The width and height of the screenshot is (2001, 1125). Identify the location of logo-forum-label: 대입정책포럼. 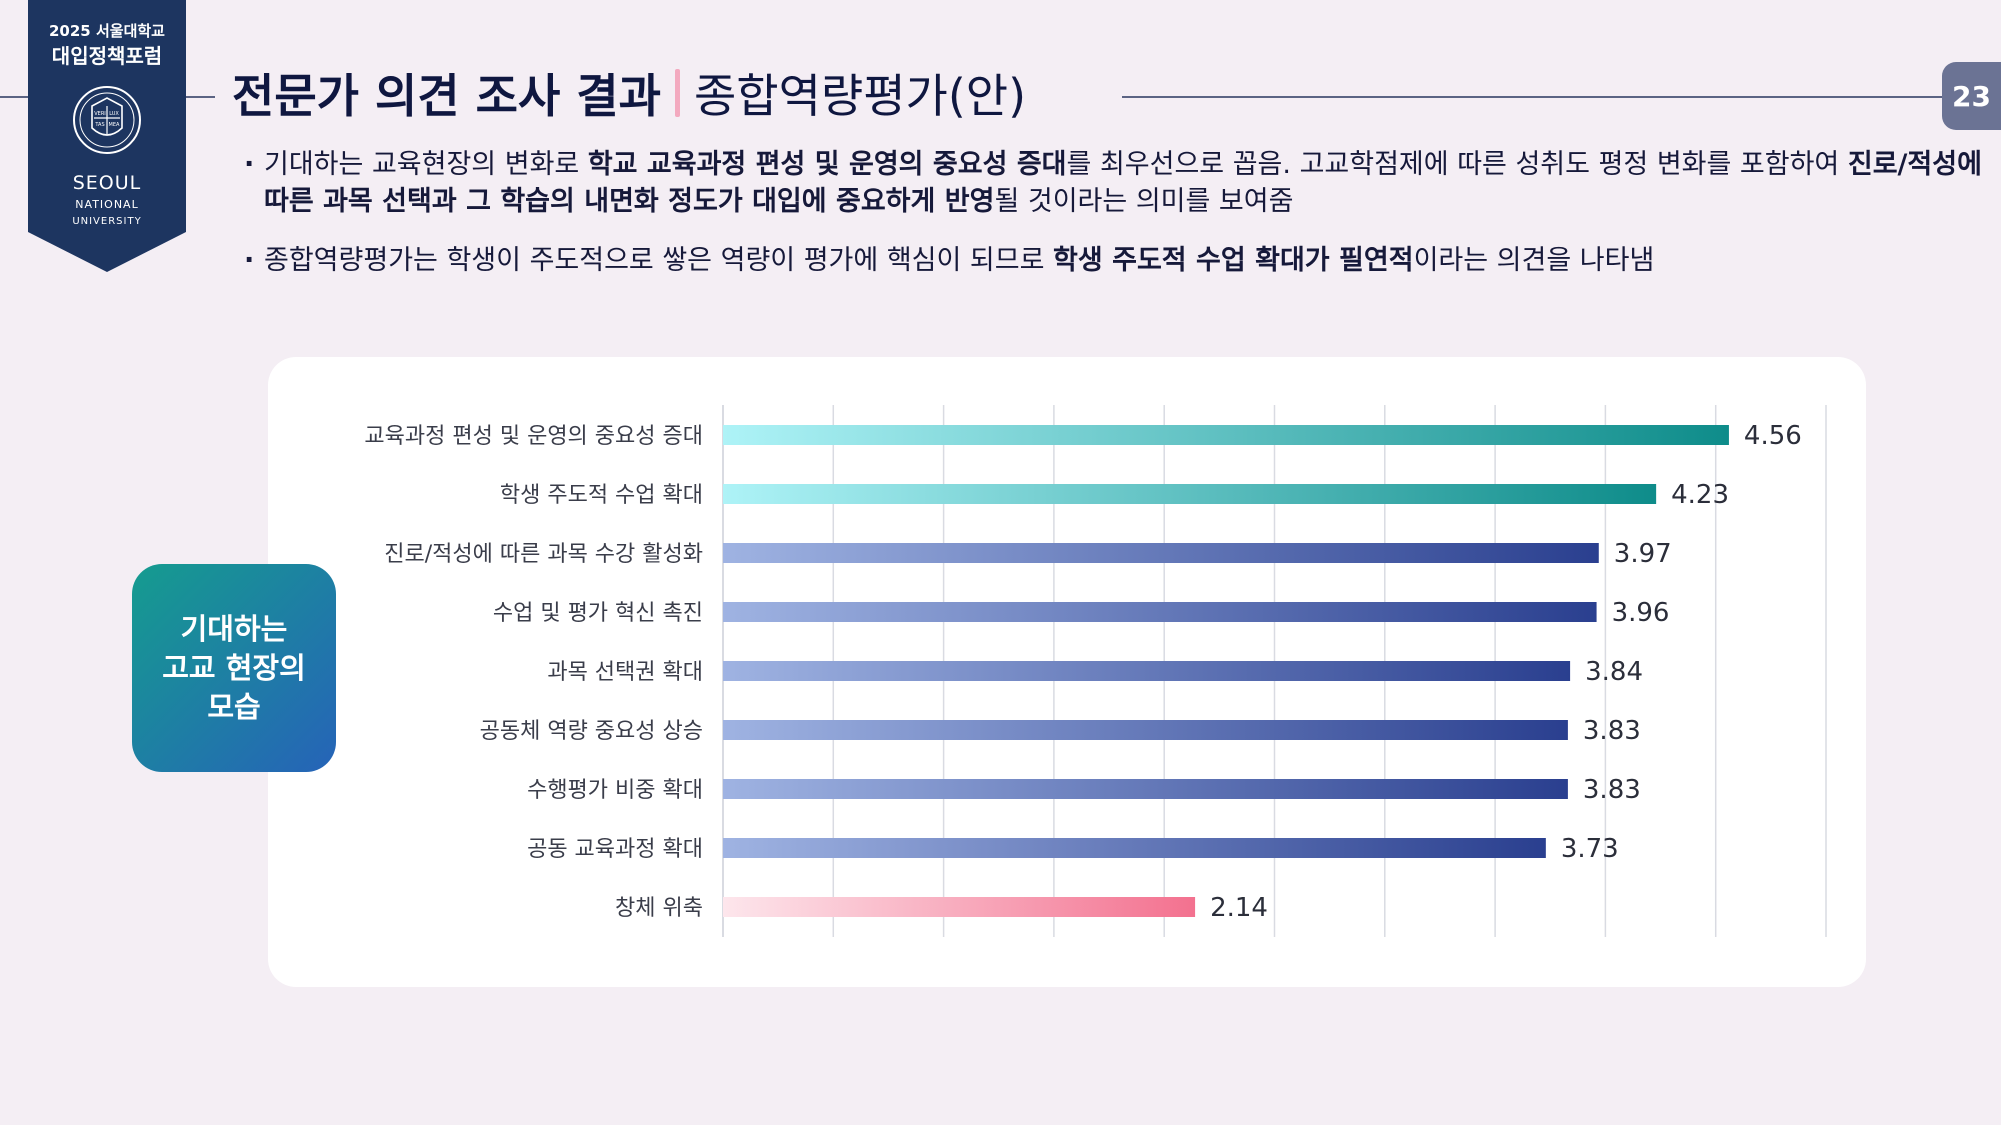
(107, 56).